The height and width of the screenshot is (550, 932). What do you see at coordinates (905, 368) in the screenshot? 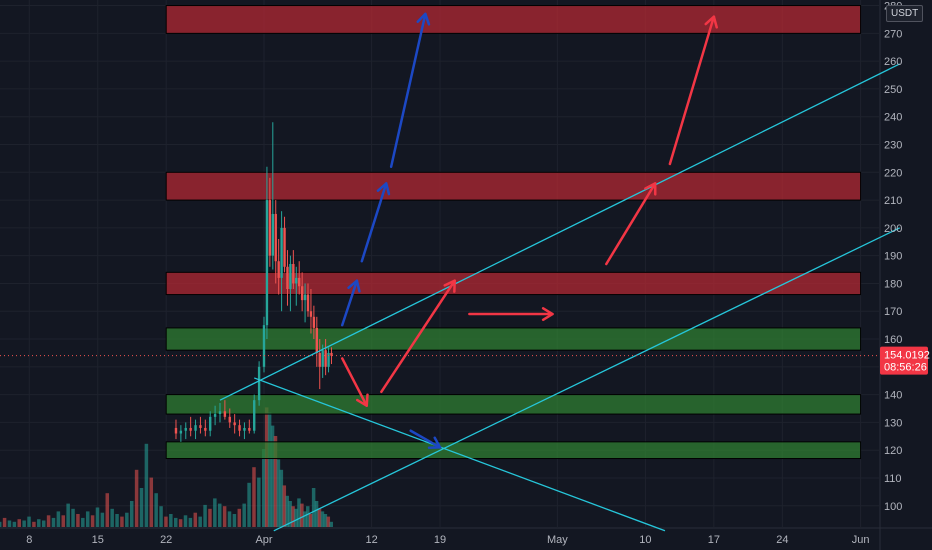
I see `candle-countdown: 08:56:26` at bounding box center [905, 368].